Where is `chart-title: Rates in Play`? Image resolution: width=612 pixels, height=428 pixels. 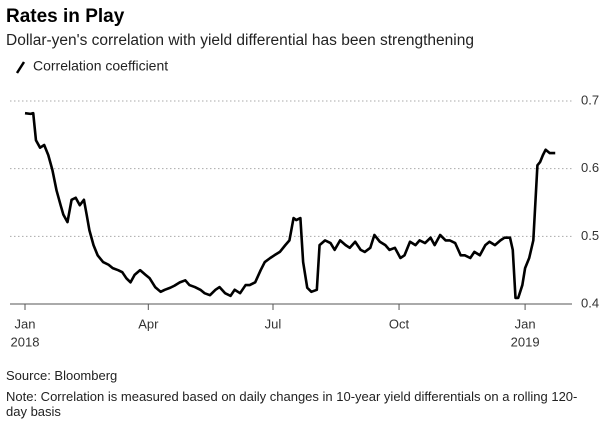
chart-title: Rates in Play is located at coordinates (65, 16).